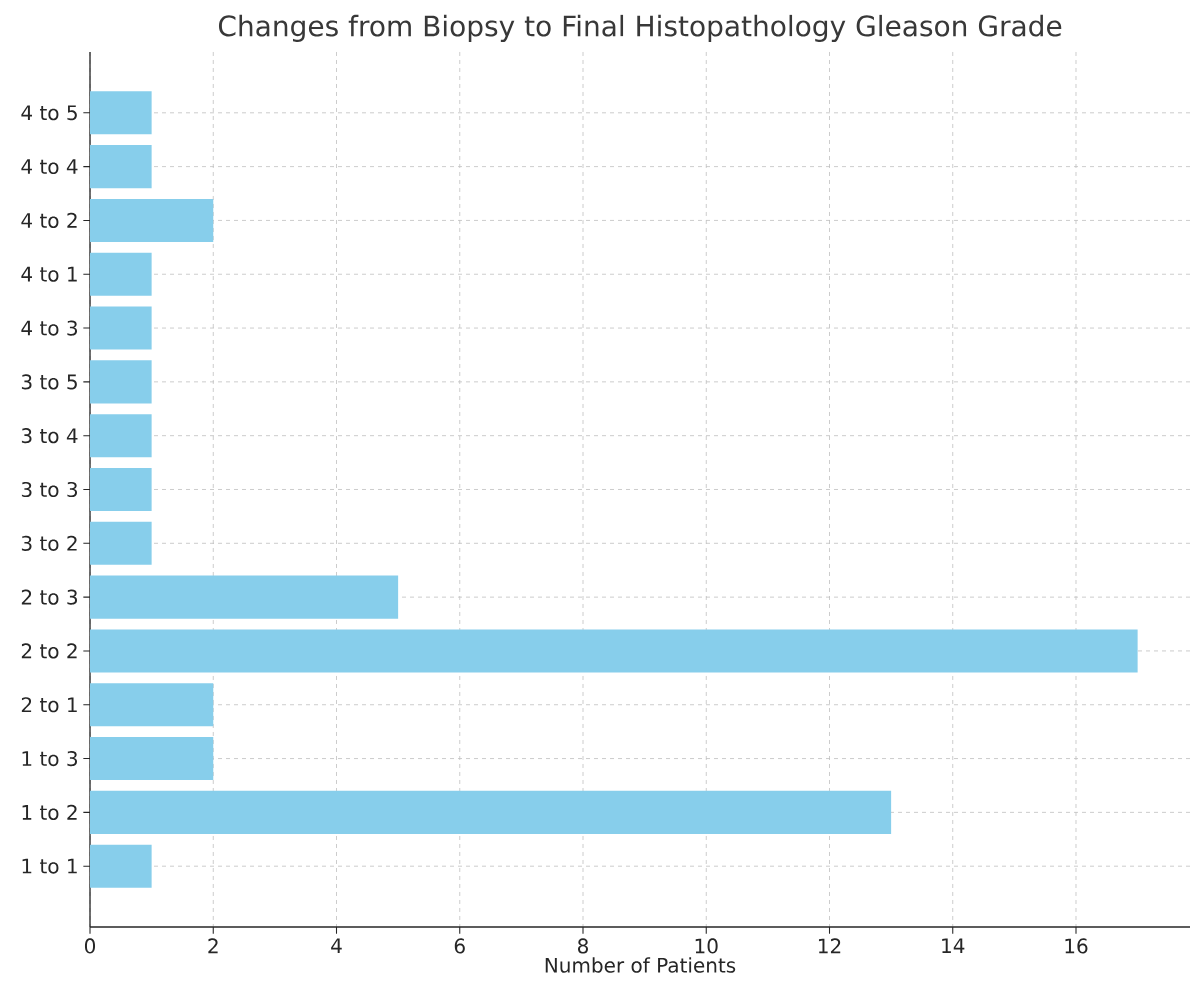 This screenshot has height=991, width=1192. Describe the element at coordinates (49, 543) in the screenshot. I see `y-tick-label: 3 to 2` at that location.